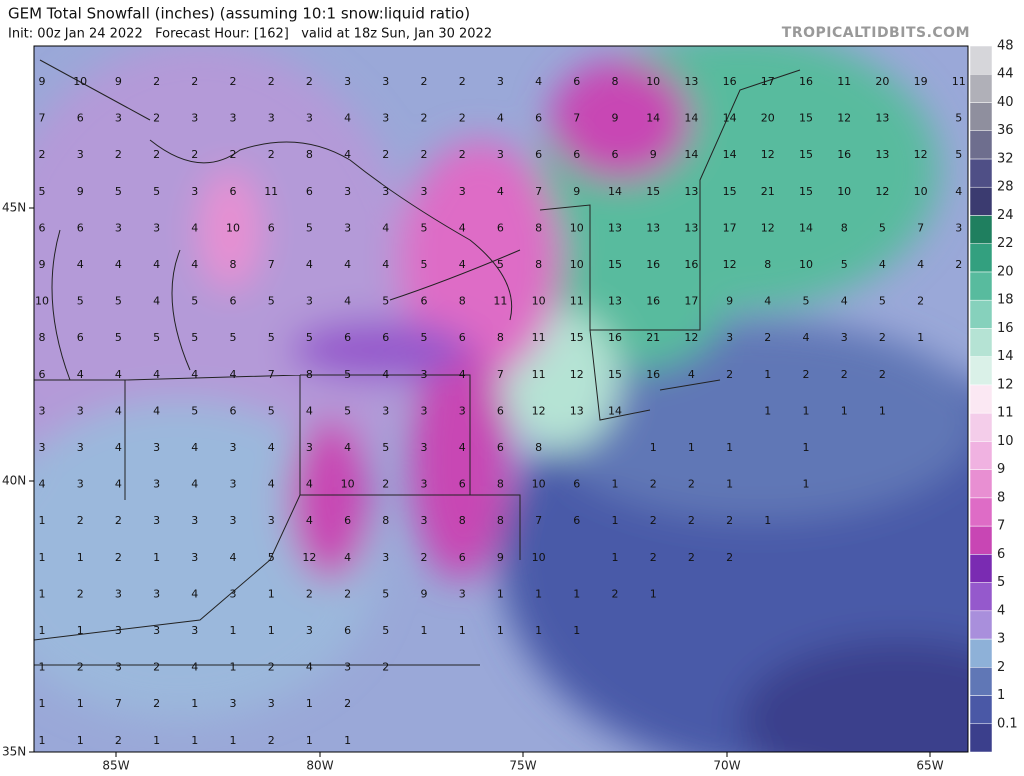 The width and height of the screenshot is (1024, 776). What do you see at coordinates (615, 374) in the screenshot?
I see `grid-value: 15` at bounding box center [615, 374].